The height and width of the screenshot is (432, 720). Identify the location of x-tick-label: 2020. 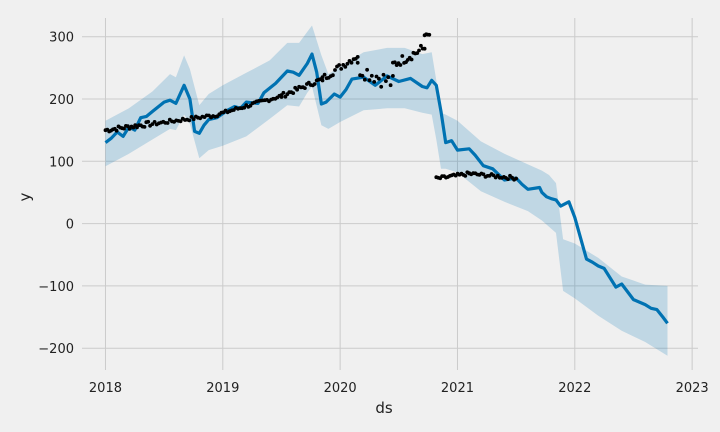
(340, 388).